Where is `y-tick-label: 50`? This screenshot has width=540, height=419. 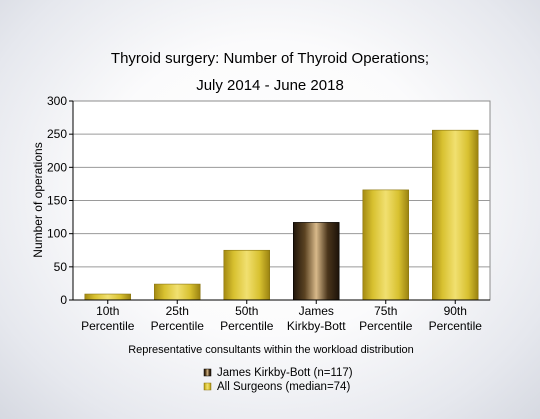 y-tick-label: 50 is located at coordinates (61, 267).